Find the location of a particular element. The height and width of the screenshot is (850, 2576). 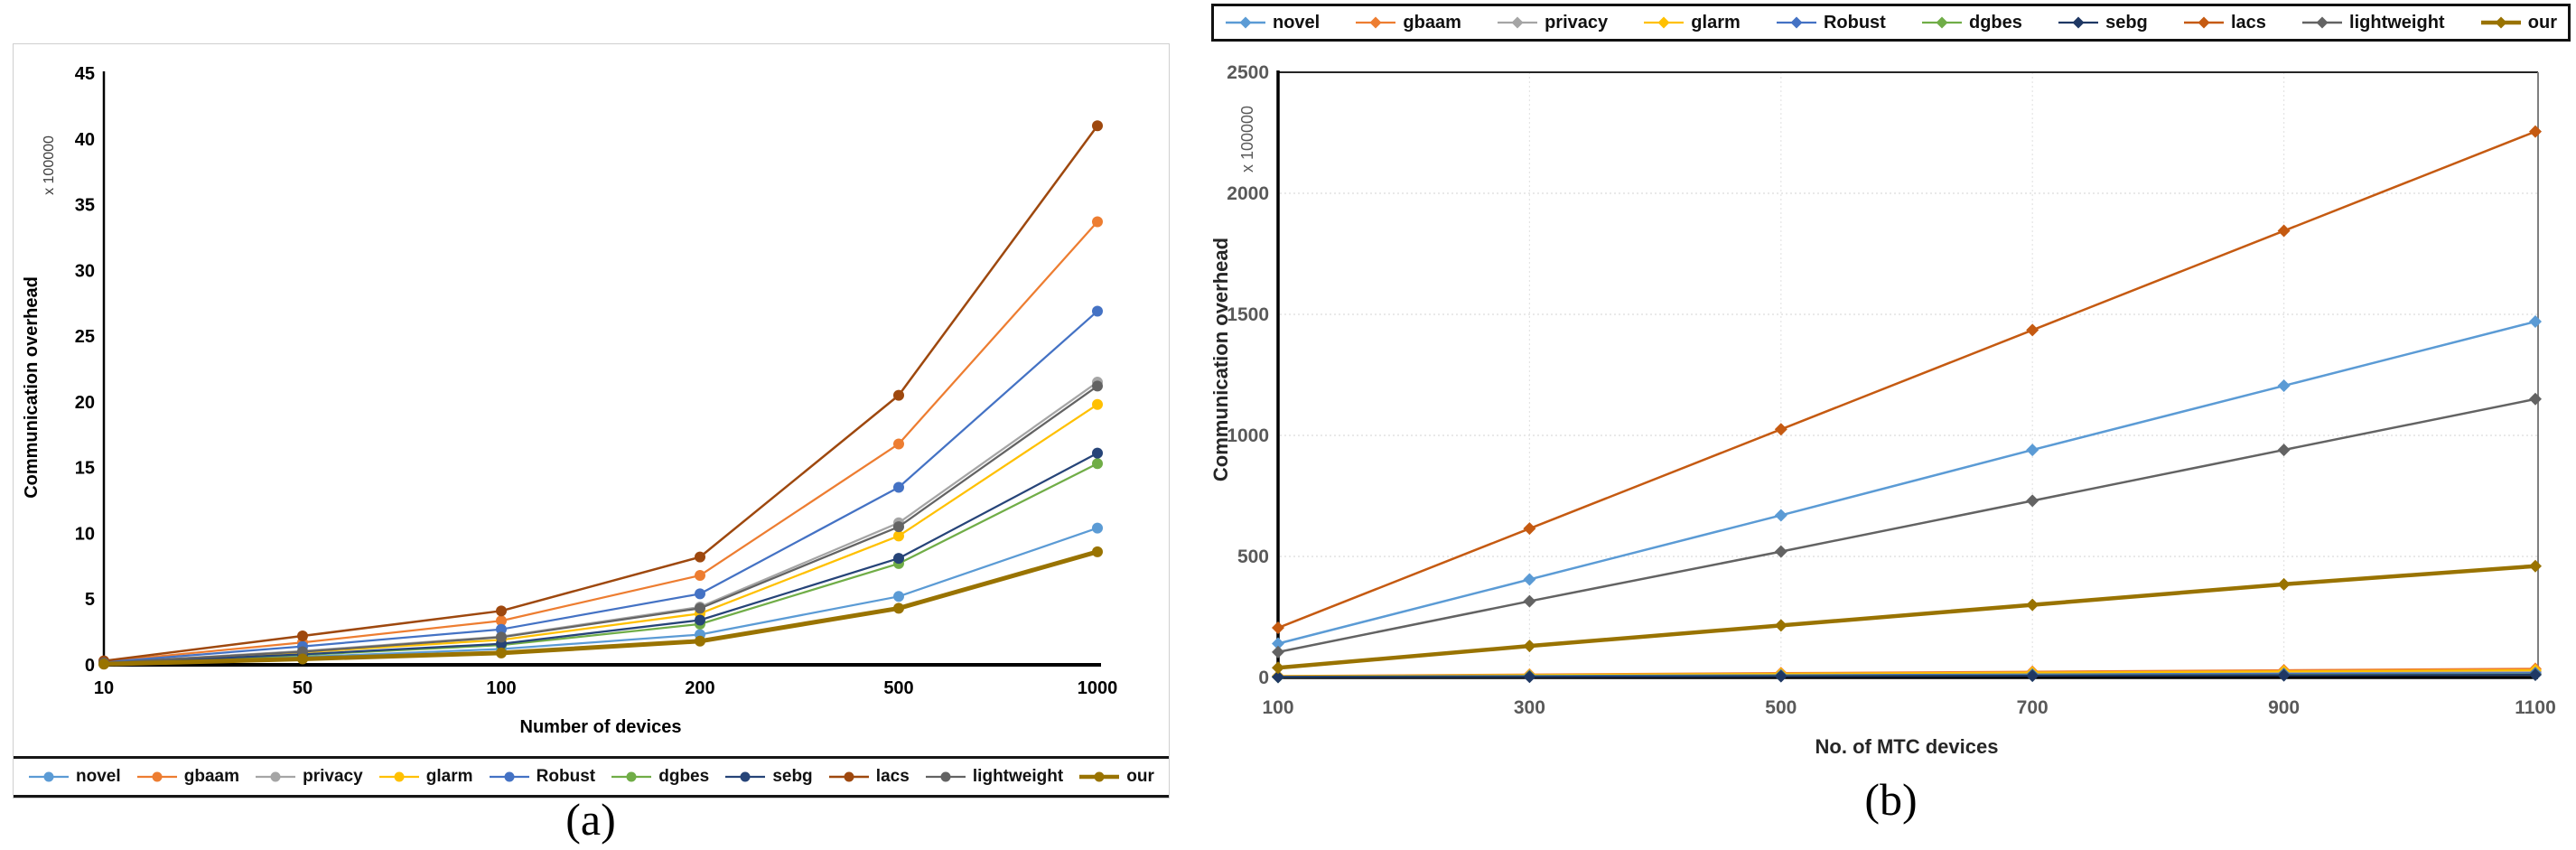

legend-item-lacs: lacs is located at coordinates (2224, 23).